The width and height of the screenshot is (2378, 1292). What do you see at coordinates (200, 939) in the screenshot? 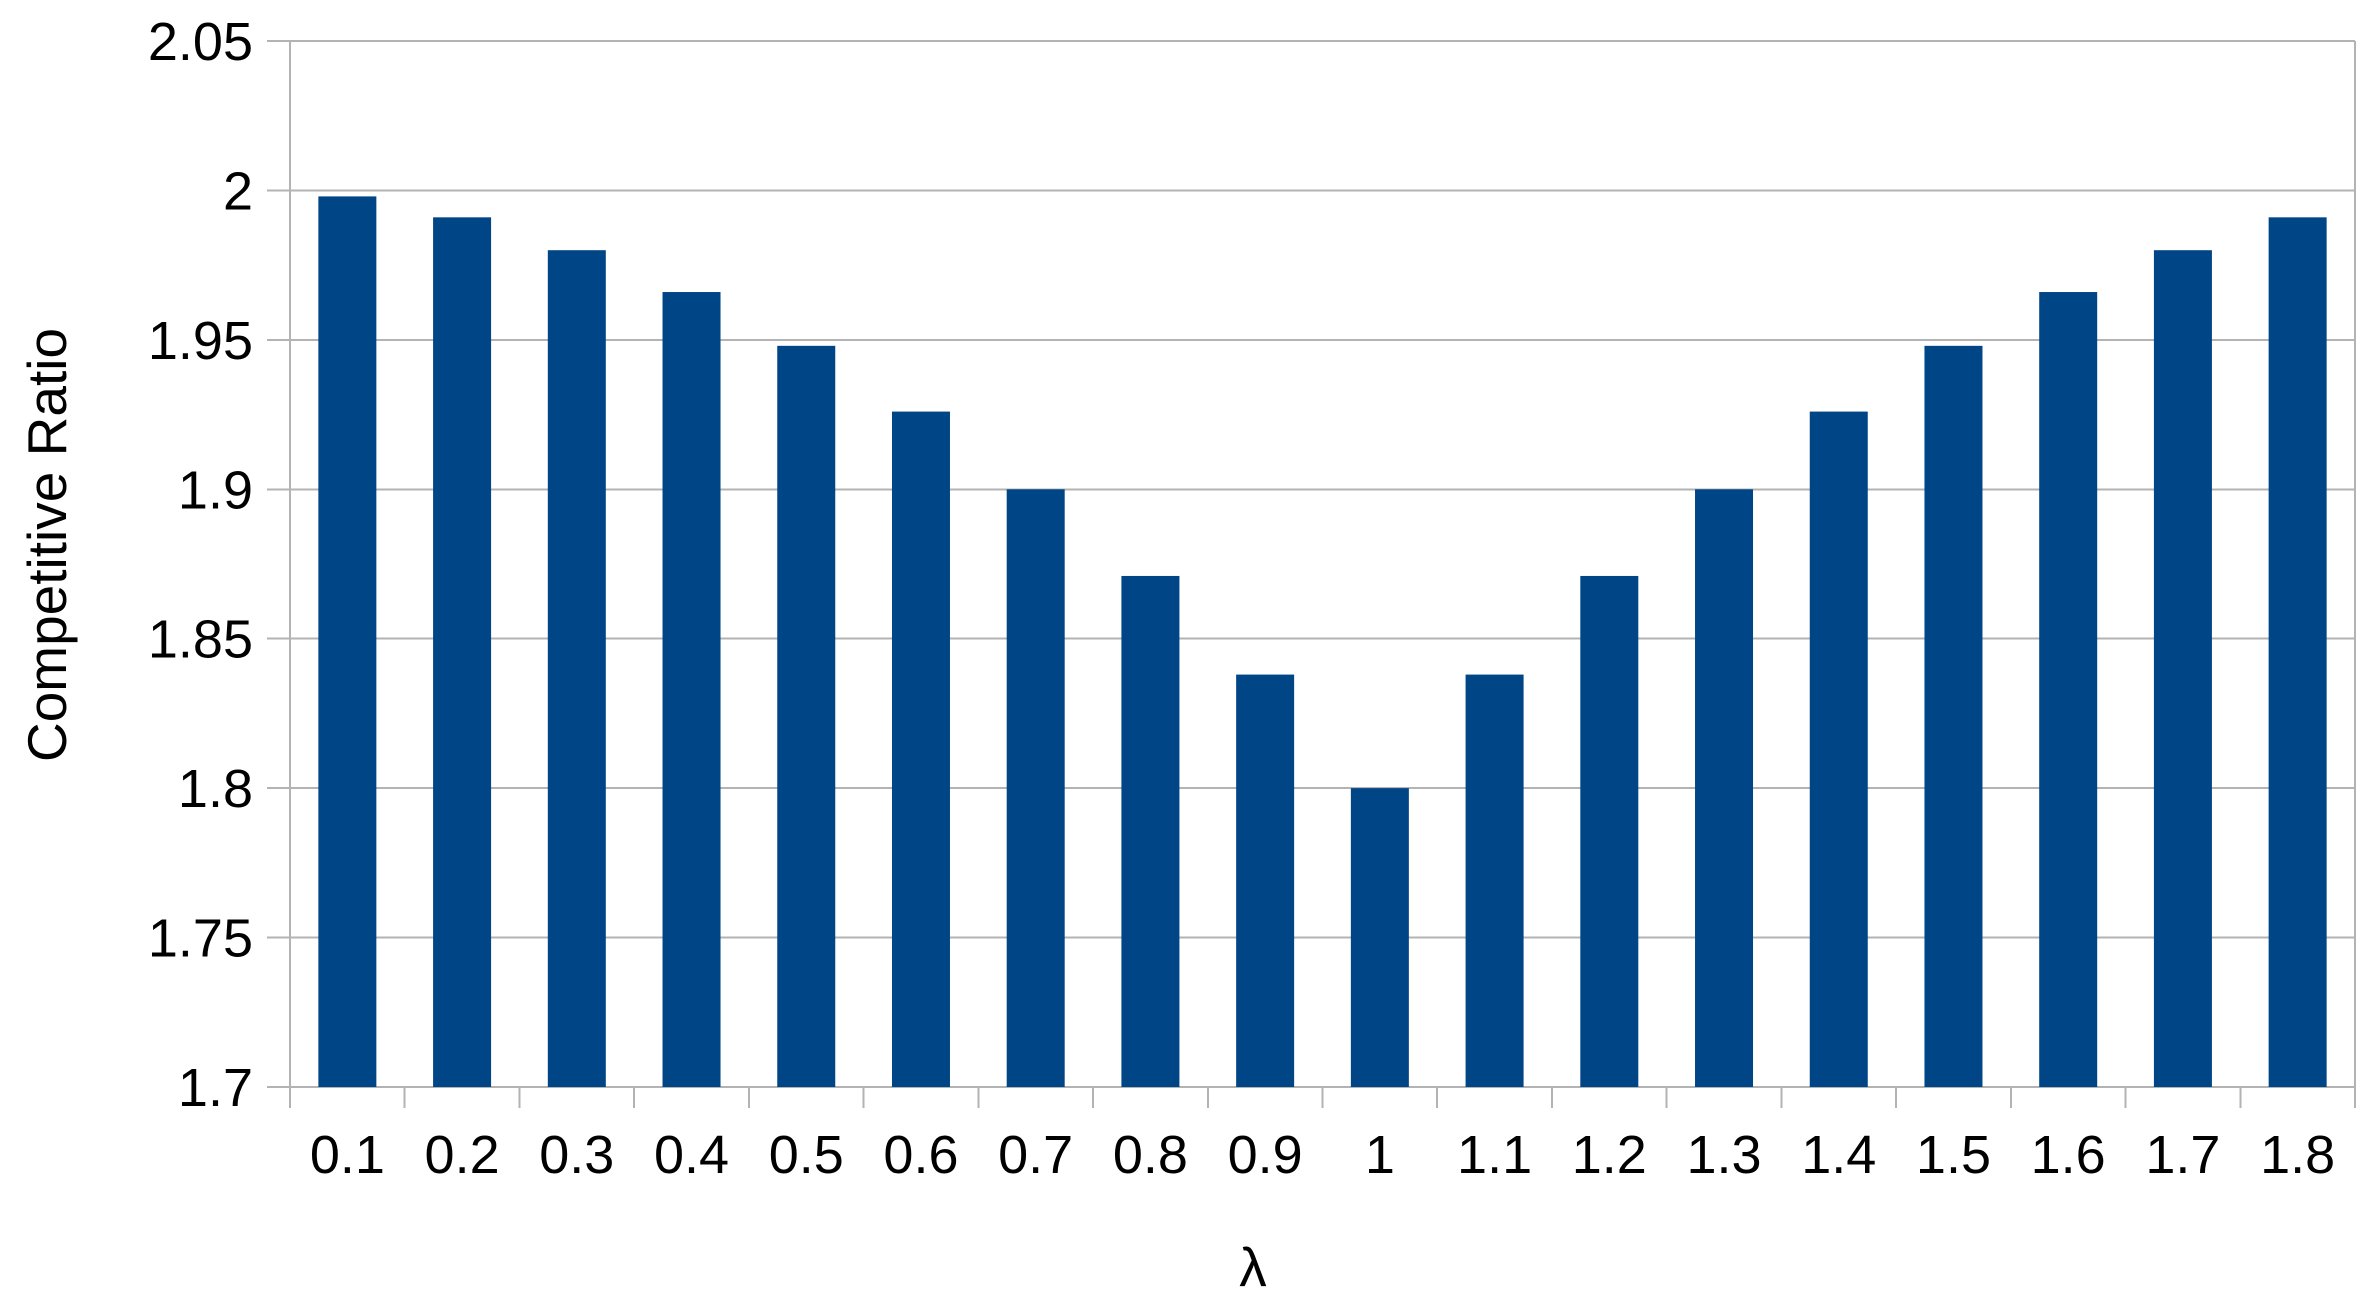
I see `y-tick-label: 1.75` at bounding box center [200, 939].